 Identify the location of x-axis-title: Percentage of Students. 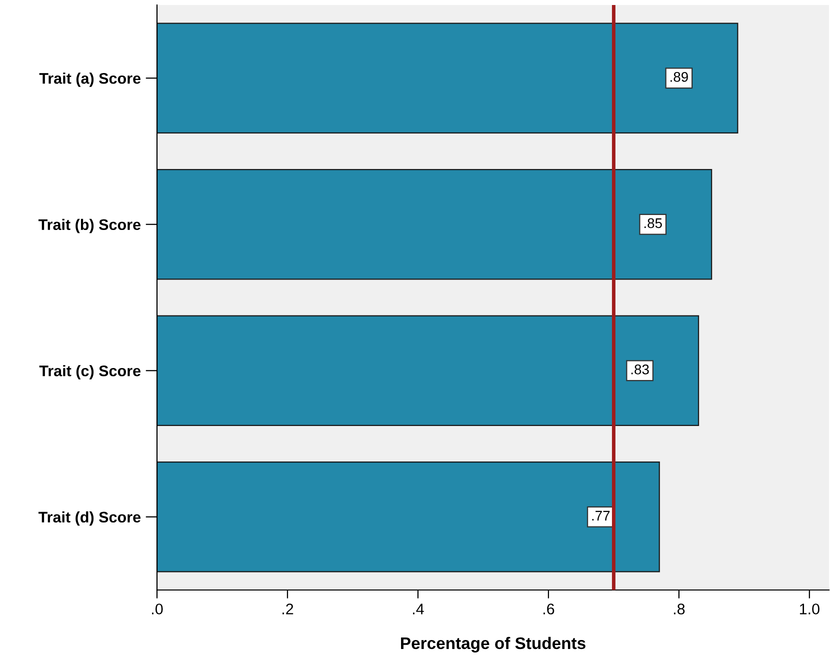
(493, 644).